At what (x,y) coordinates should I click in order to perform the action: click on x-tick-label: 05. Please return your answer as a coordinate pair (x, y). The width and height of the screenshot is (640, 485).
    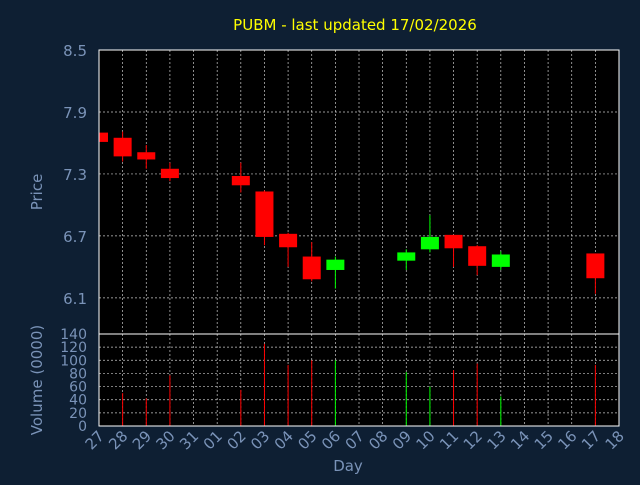
    Looking at the image, I should click on (307, 440).